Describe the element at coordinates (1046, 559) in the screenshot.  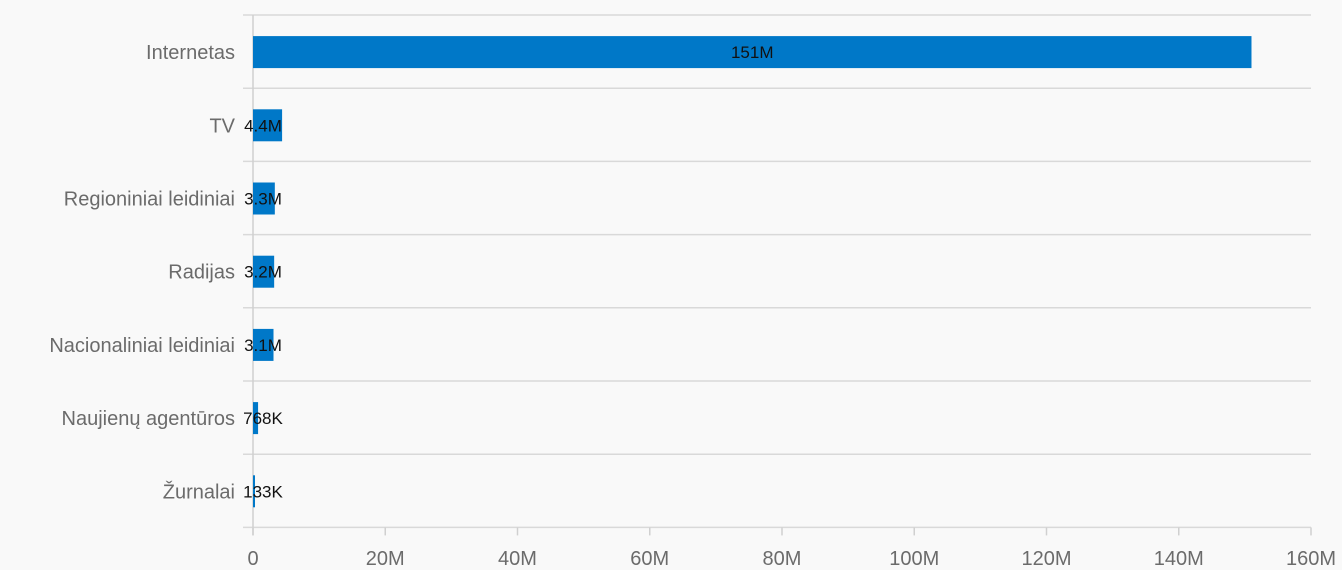
I see `x-tick-label: 120M` at that location.